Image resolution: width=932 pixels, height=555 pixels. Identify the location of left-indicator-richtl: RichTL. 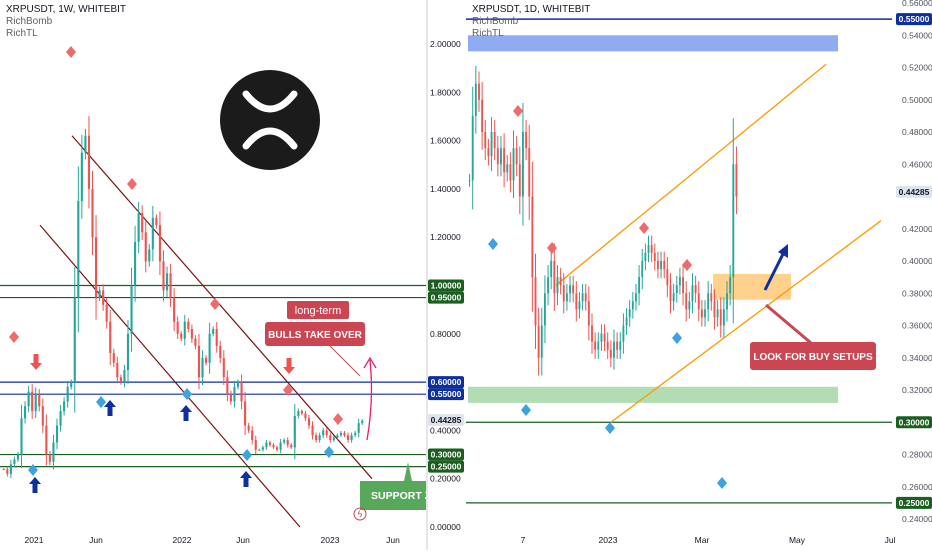
(22, 33).